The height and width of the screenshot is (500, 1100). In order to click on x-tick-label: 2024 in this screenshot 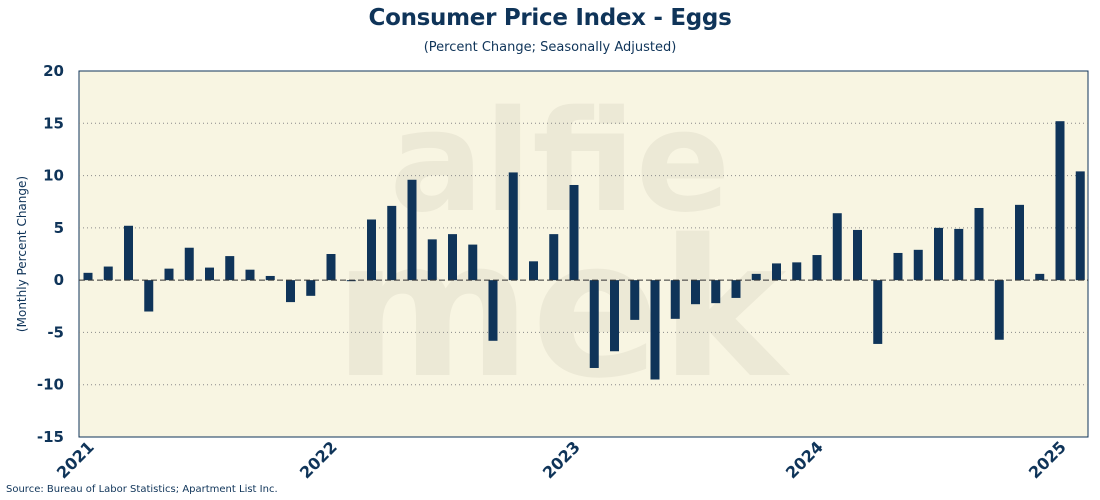, I will do `click(804, 459)`.